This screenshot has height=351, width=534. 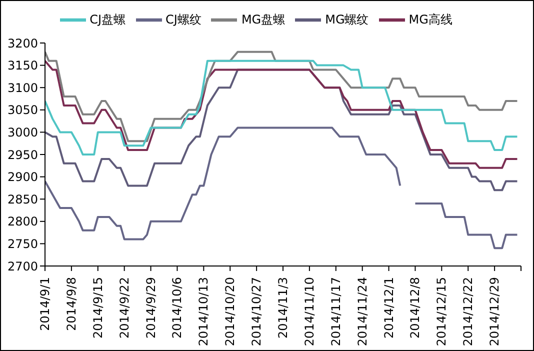 What do you see at coordinates (430, 19) in the screenshot?
I see `legend-label: MG高线` at bounding box center [430, 19].